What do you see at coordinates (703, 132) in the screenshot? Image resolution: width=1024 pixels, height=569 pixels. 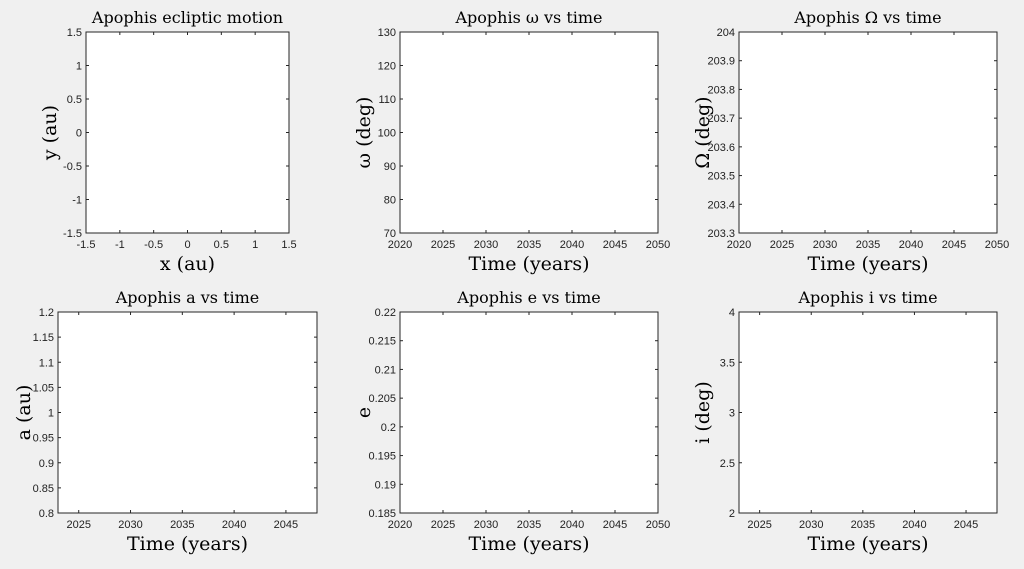 I see `y-axis-label: Ω (deg)` at bounding box center [703, 132].